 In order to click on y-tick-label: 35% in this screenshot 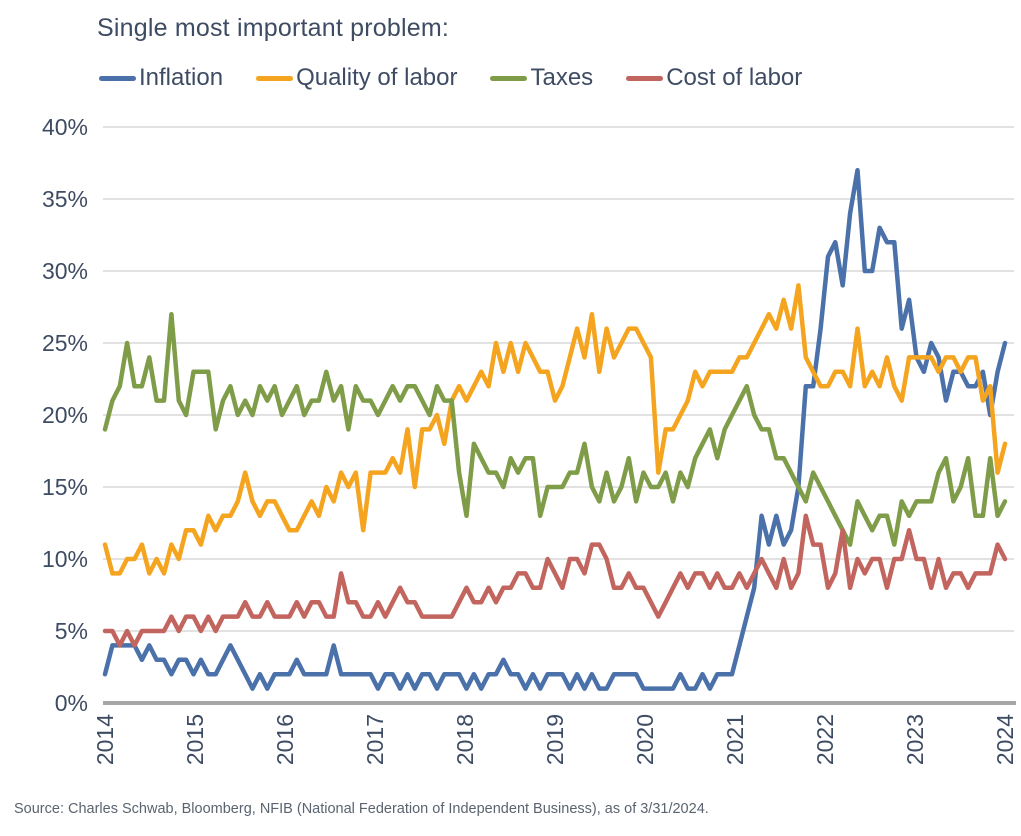, I will do `click(65, 199)`.